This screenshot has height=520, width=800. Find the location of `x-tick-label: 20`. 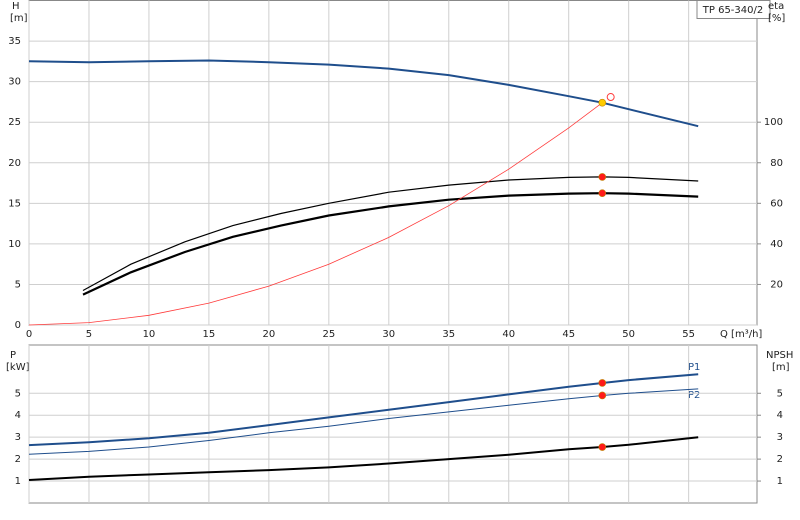

x-tick-label: 20 is located at coordinates (269, 334).